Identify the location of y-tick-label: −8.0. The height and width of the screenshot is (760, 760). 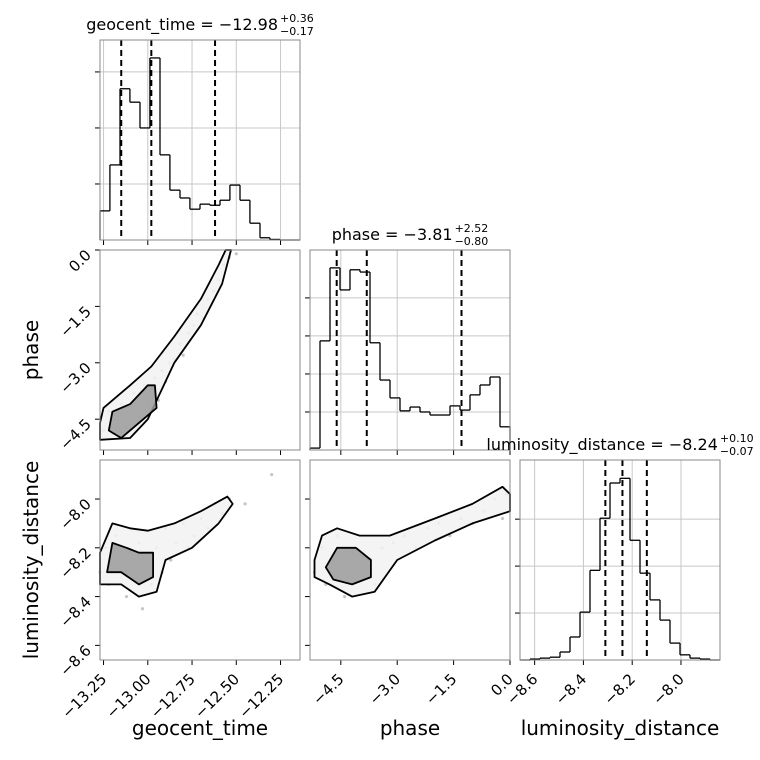
(75, 514).